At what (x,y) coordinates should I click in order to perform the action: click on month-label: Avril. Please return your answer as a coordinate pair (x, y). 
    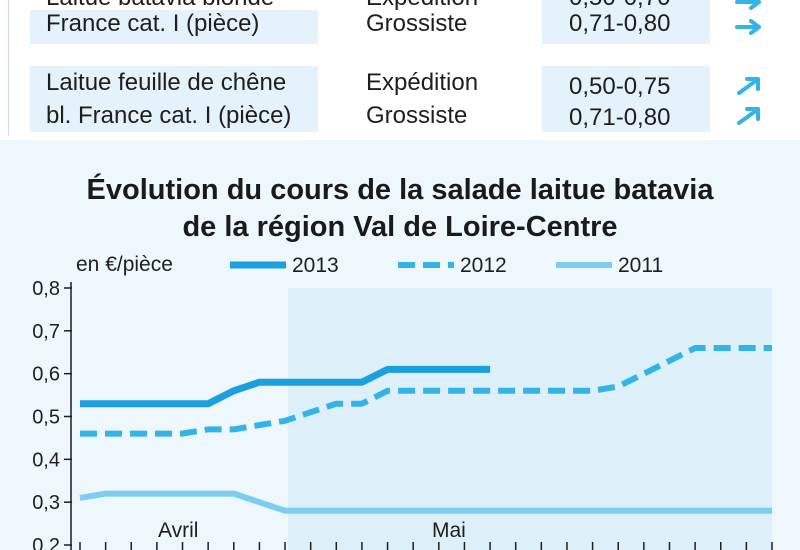
    Looking at the image, I should click on (178, 530).